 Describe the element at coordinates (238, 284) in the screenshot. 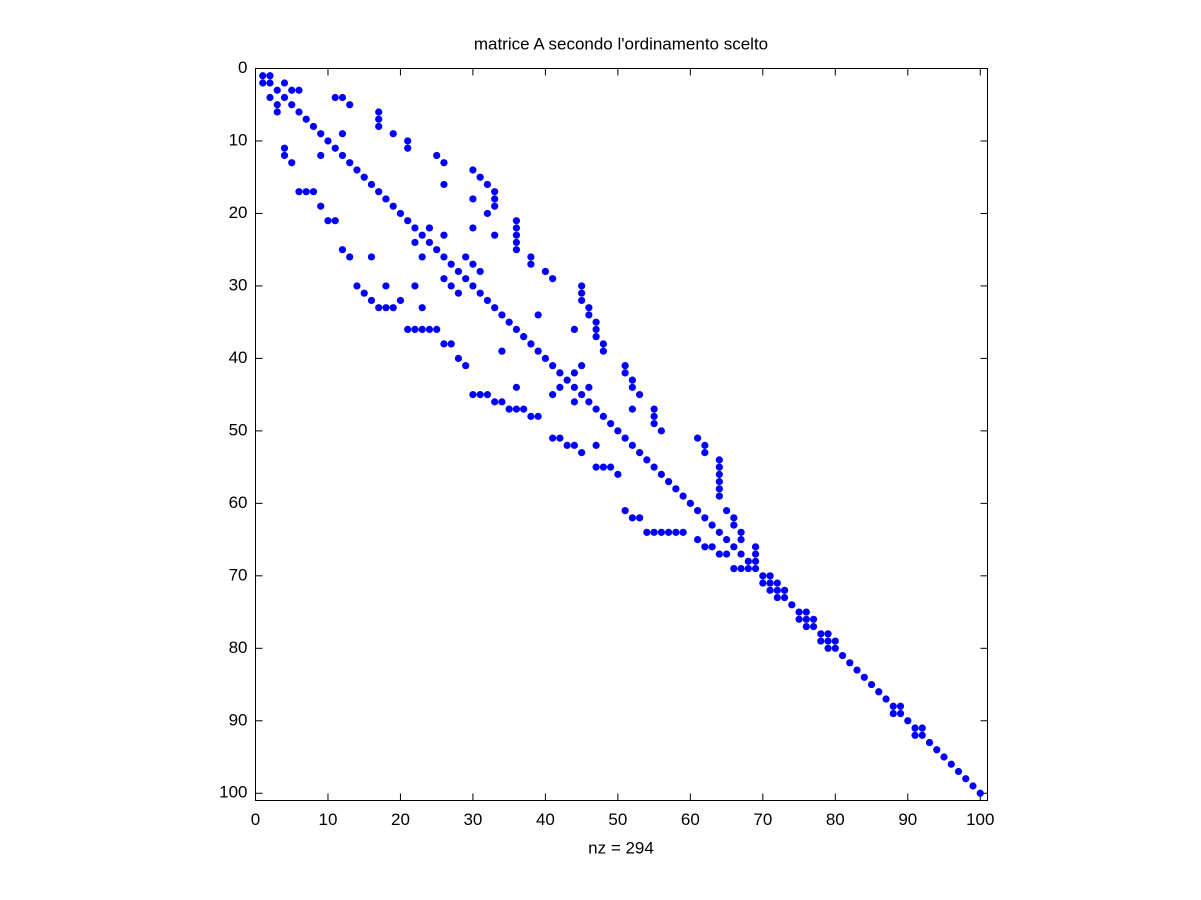

I see `y-tick-label: 30` at that location.